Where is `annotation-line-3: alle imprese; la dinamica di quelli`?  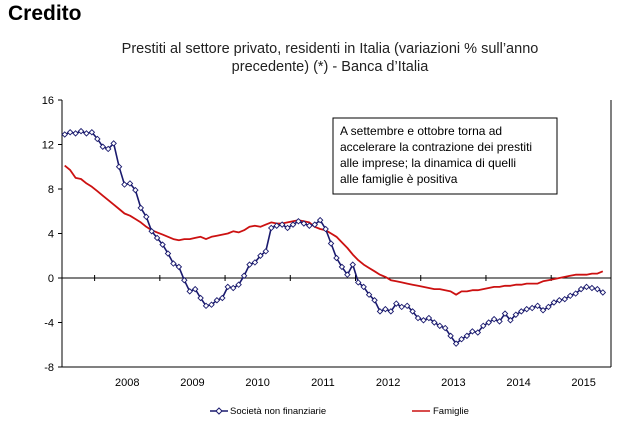
annotation-line-3: alle imprese; la dinamica di quelli is located at coordinates (428, 163).